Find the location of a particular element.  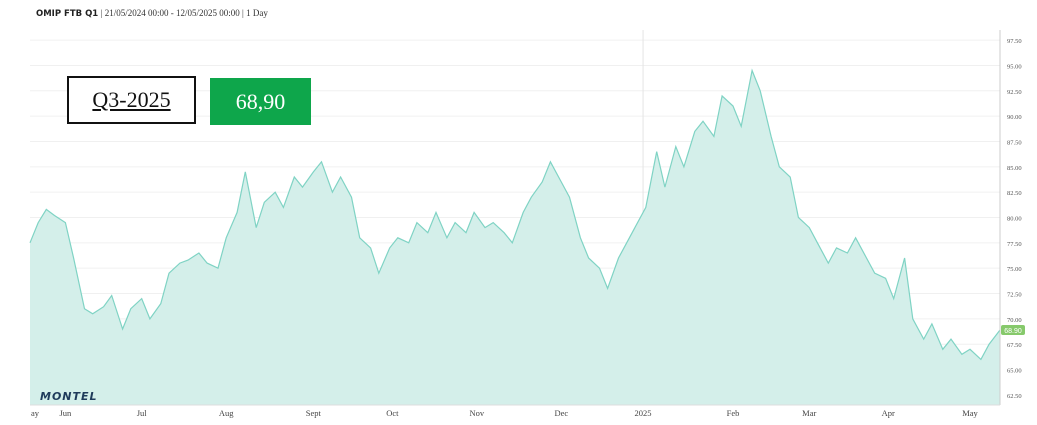

y-tick-label: 62.50 is located at coordinates (1014, 396).